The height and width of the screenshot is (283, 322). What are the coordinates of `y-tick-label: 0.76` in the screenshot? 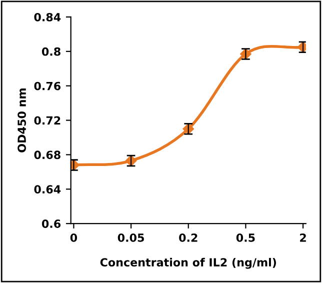 It's located at (47, 86).